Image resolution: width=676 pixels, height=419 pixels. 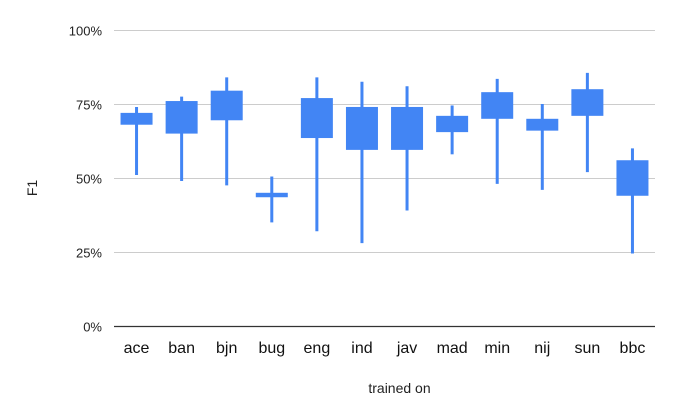 What do you see at coordinates (497, 348) in the screenshot?
I see `x-tick-label: min` at bounding box center [497, 348].